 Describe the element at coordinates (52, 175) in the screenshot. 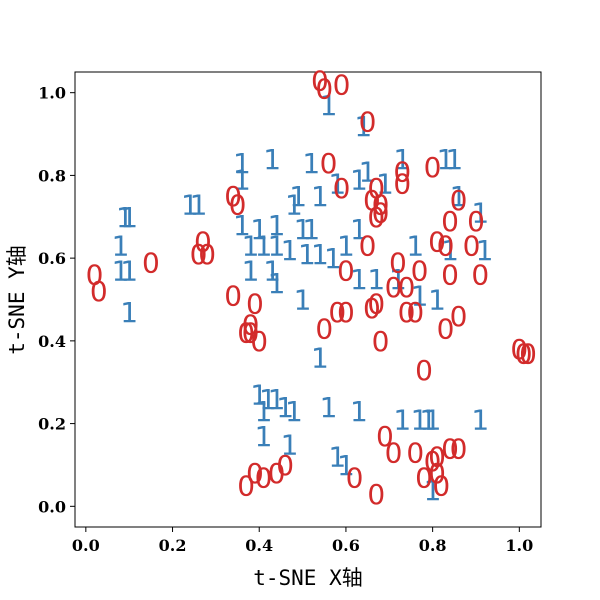

I see `y-tick-label: 0.8` at that location.